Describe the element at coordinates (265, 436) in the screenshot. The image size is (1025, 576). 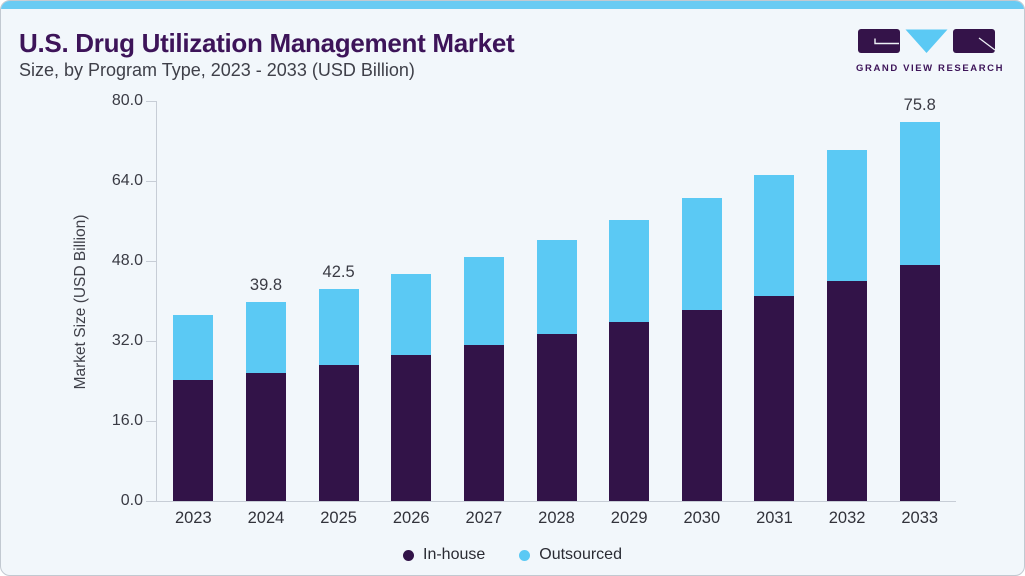
I see `bar-2024-inhouse-segment` at that location.